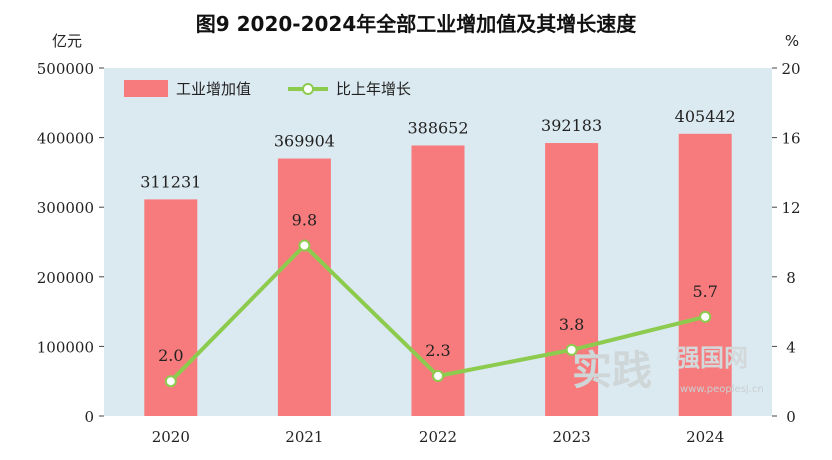 The width and height of the screenshot is (832, 460). What do you see at coordinates (572, 279) in the screenshot?
I see `bar-2023` at bounding box center [572, 279].